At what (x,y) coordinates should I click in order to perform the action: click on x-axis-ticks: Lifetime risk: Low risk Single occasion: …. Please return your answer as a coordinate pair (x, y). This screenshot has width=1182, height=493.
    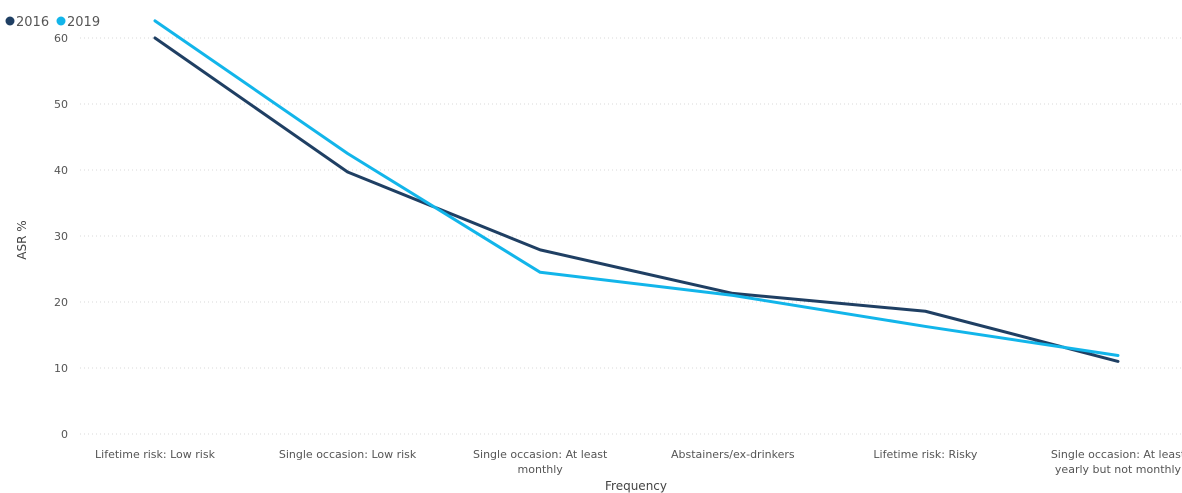
    Looking at the image, I should click on (638, 462).